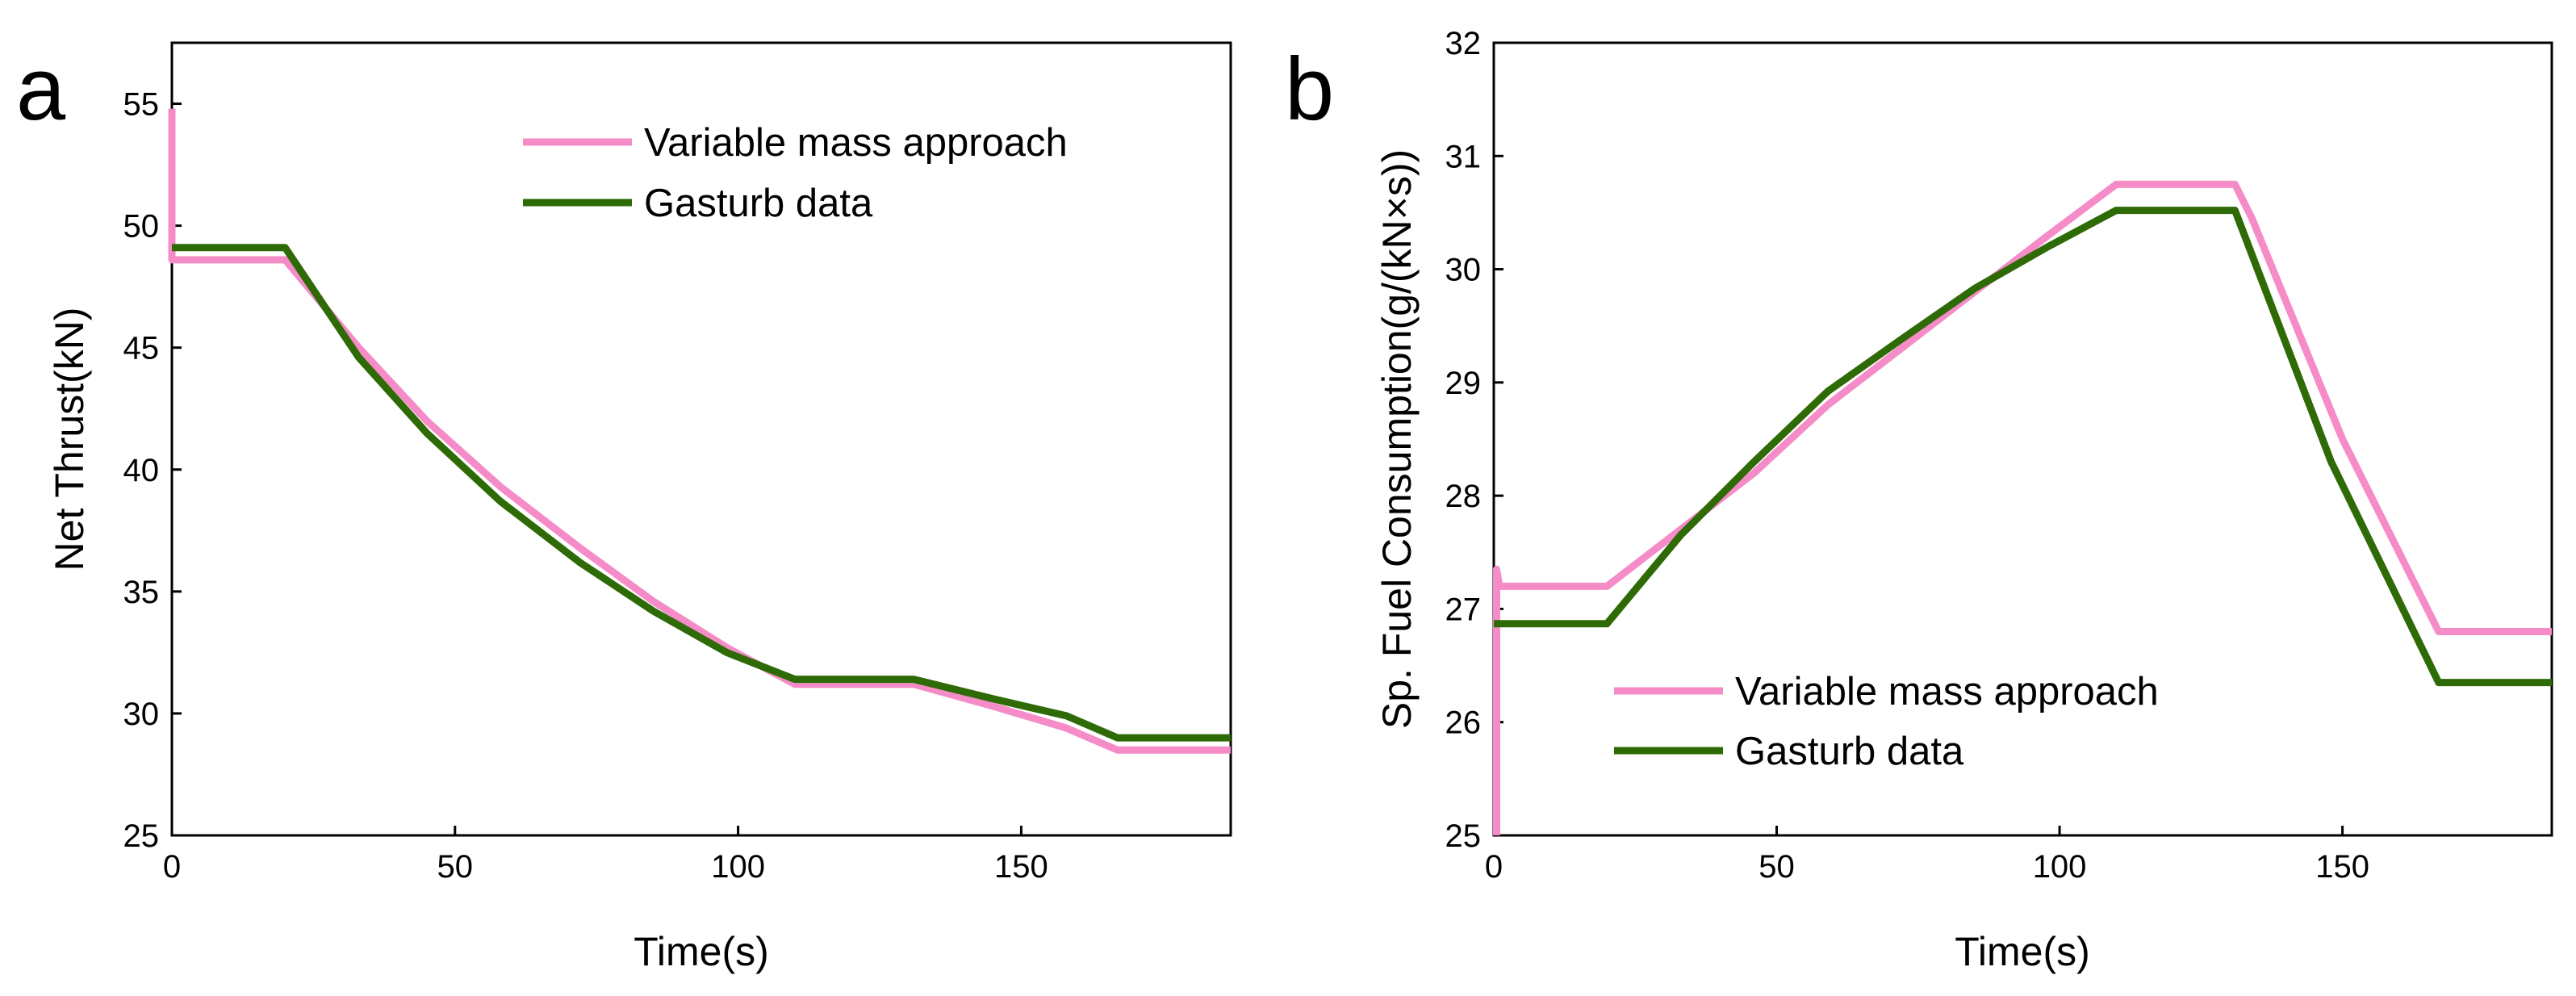  I want to click on panel-a-y-tick-label: 45, so click(141, 348).